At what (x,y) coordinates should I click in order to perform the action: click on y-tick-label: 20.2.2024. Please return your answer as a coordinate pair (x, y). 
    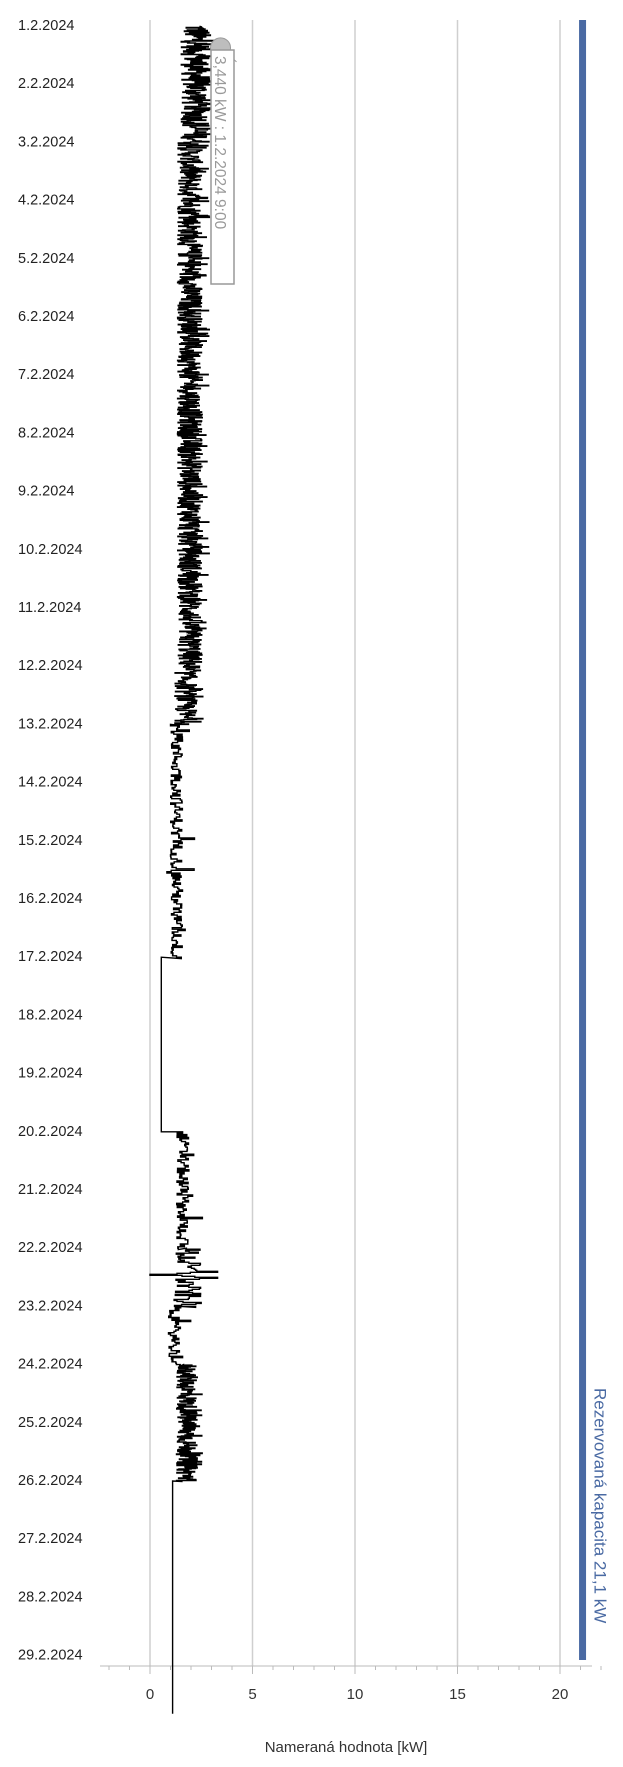
    Looking at the image, I should click on (50, 1132).